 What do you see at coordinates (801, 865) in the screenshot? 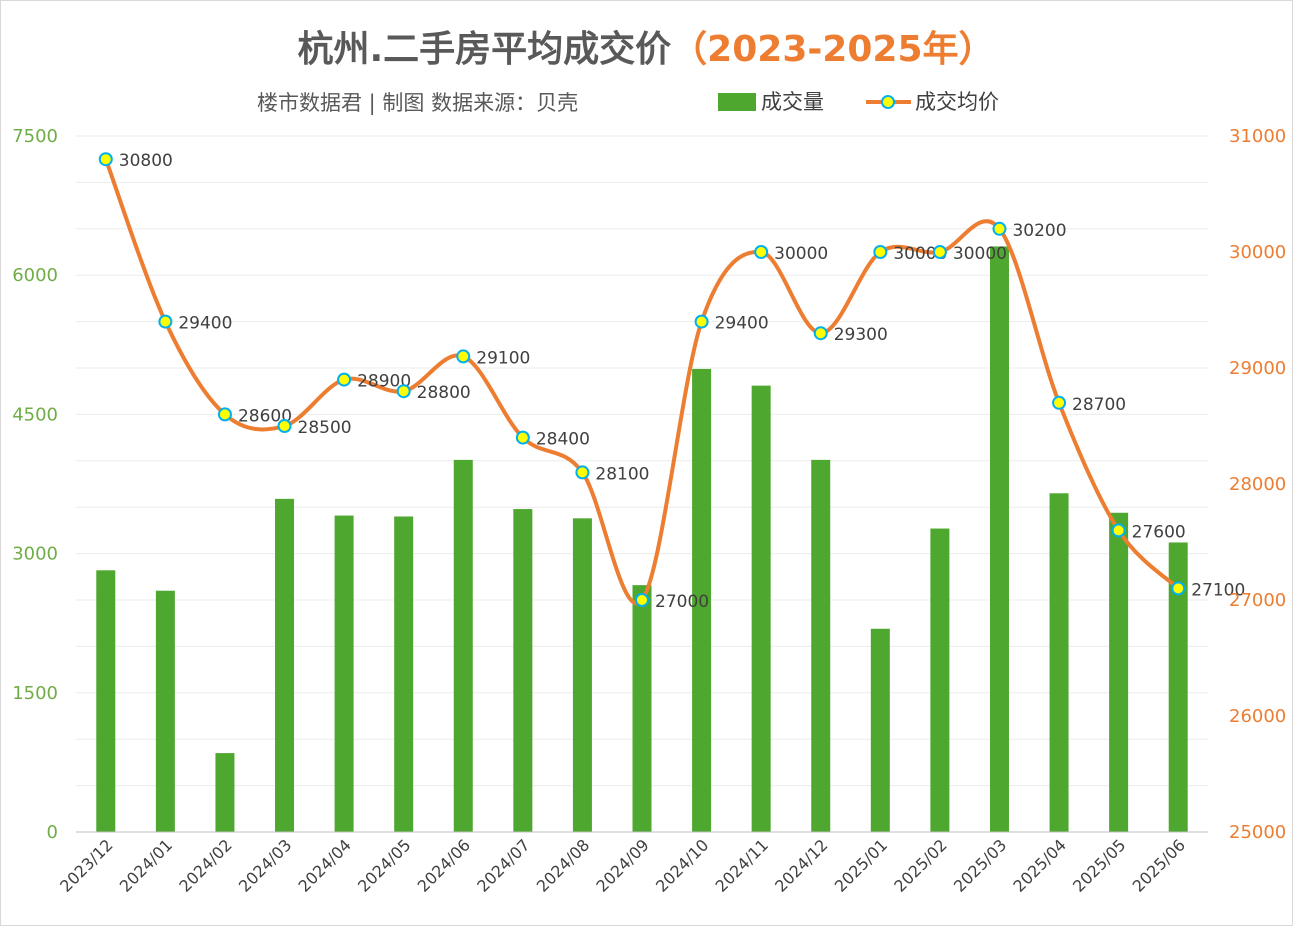
I see `x-tick-label: 2024/12` at bounding box center [801, 865].